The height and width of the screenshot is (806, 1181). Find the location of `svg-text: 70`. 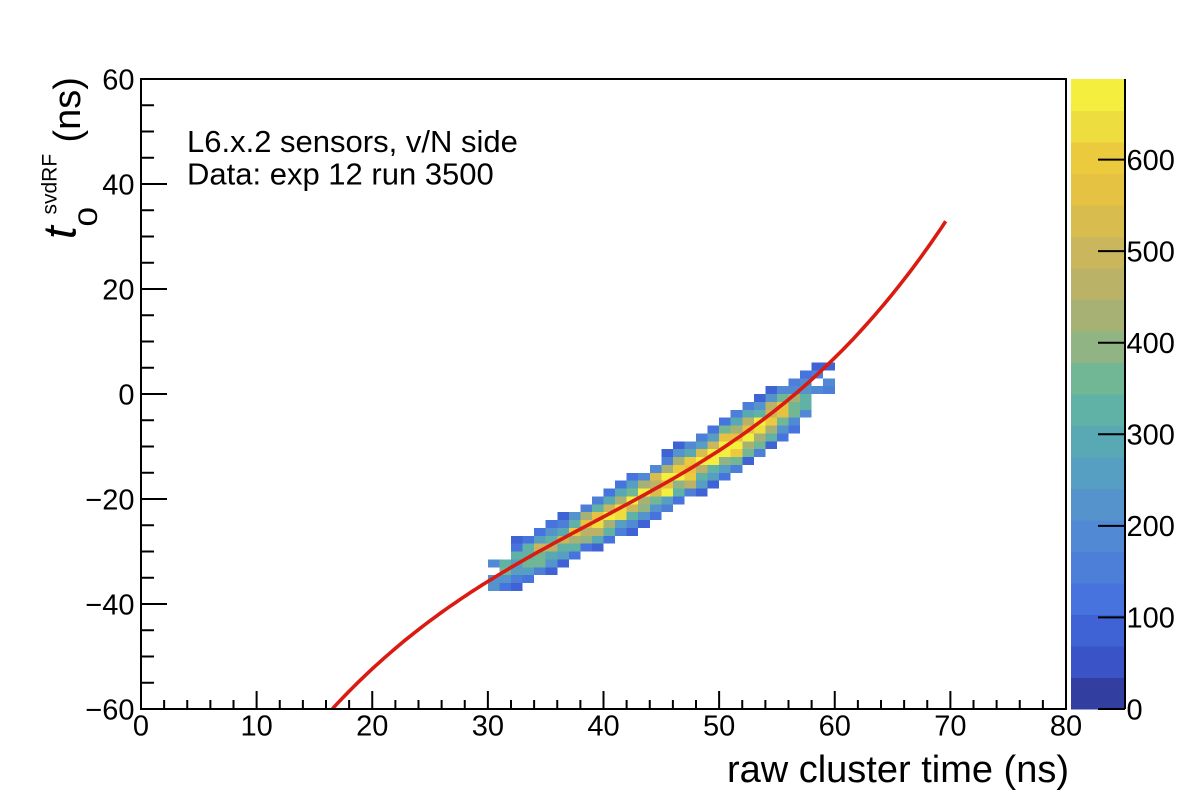

svg-text: 70 is located at coordinates (950, 727).